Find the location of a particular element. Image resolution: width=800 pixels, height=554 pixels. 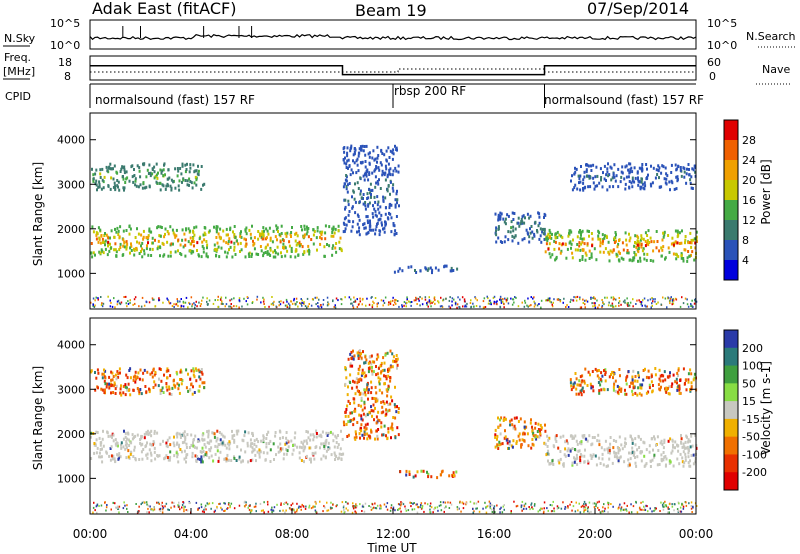

x-tick-label: 00:00 is located at coordinates (696, 534).